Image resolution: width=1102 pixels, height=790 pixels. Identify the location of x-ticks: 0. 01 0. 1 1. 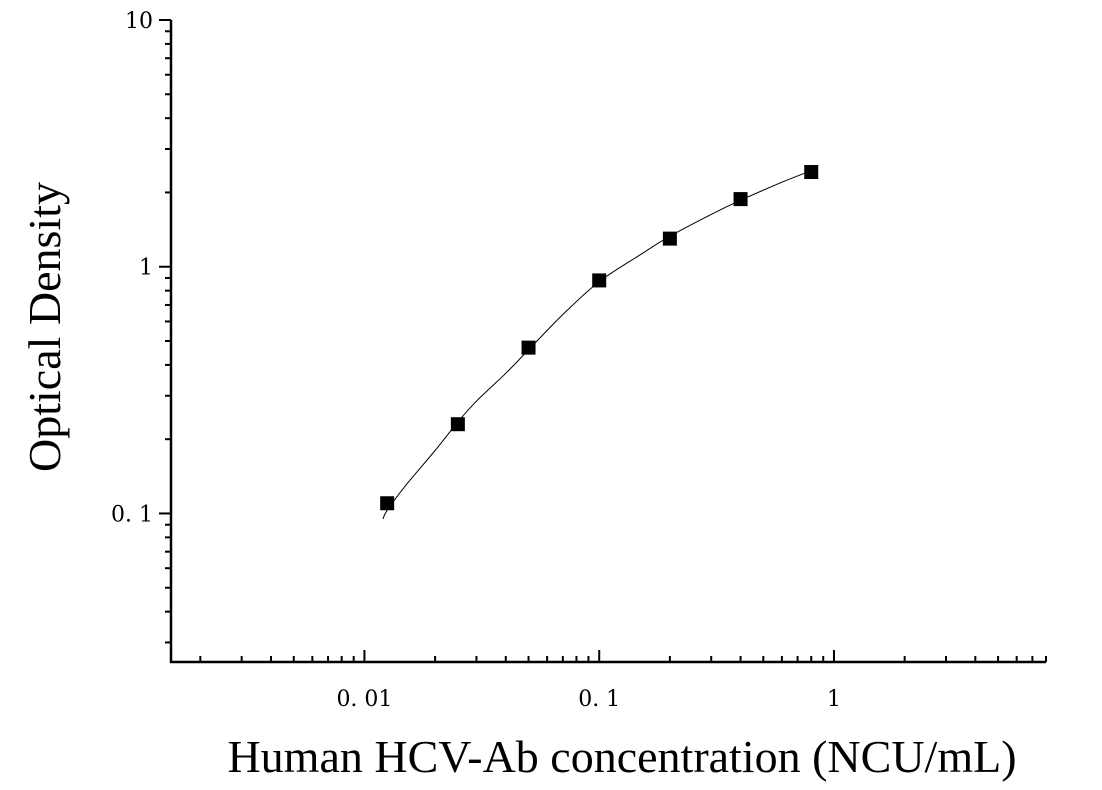
(623, 681).